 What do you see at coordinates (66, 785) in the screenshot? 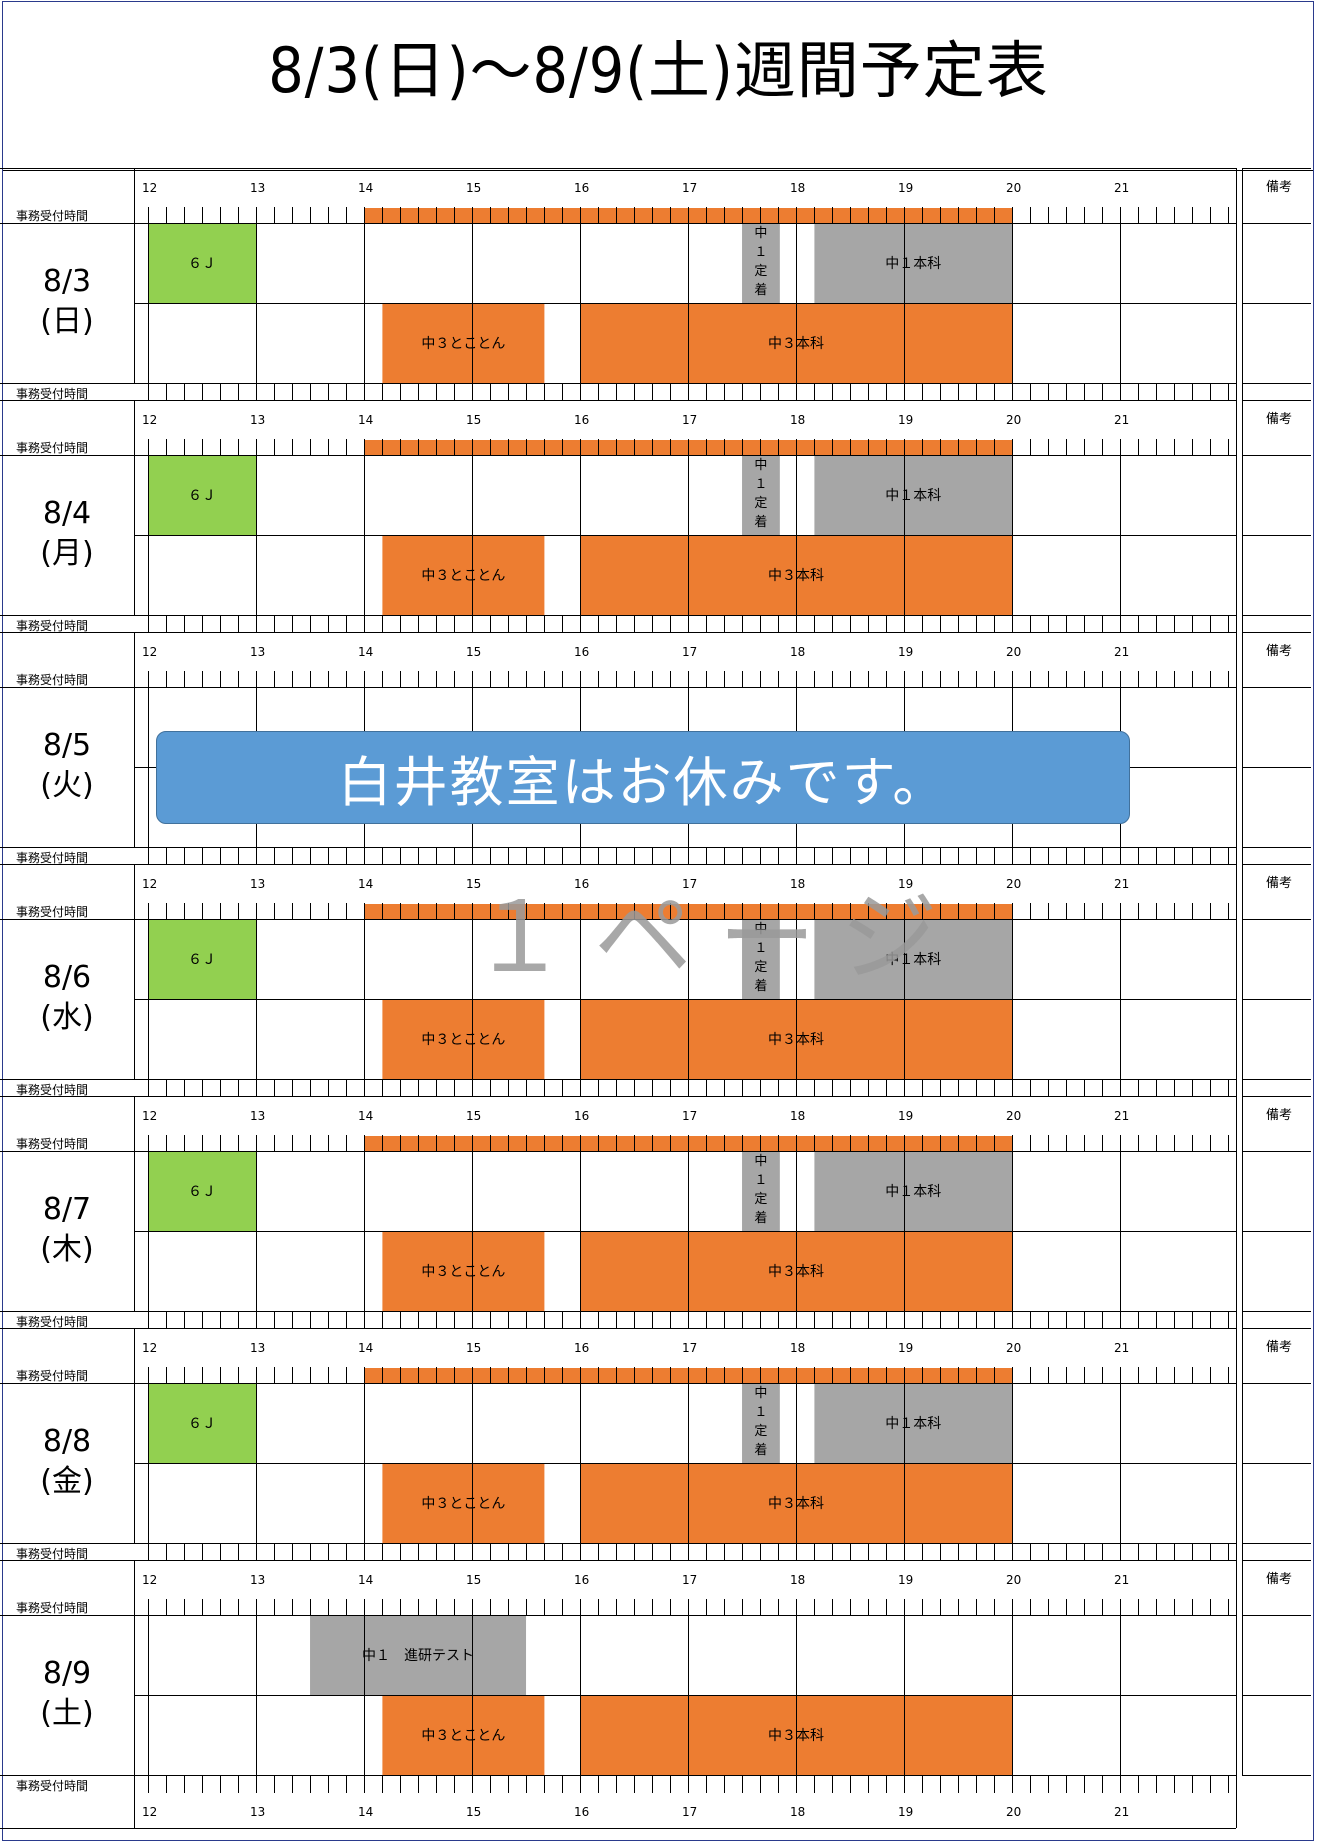
I see `day-weekday: (火)` at bounding box center [66, 785].